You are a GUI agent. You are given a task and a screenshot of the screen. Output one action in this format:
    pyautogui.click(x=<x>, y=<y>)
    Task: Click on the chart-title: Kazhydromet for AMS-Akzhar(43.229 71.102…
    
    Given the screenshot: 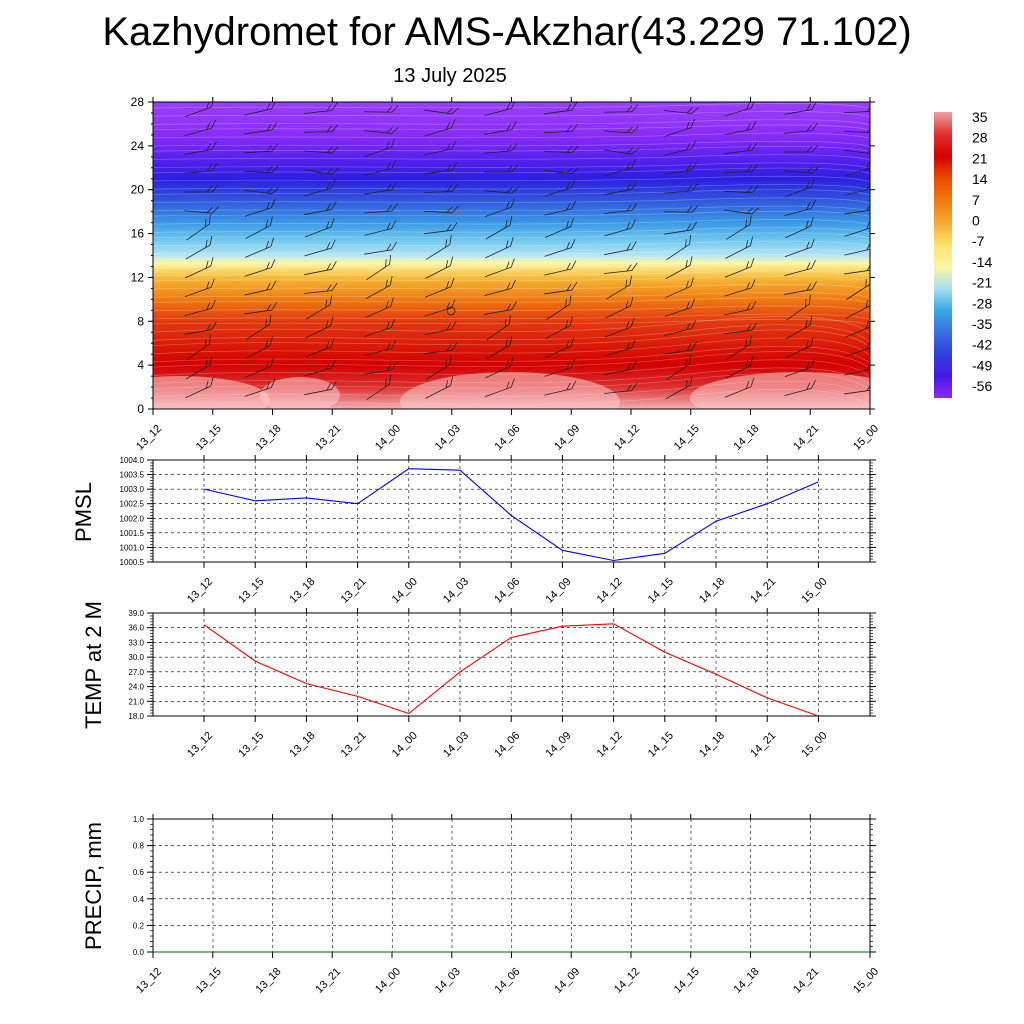 What is the action you would take?
    pyautogui.click(x=507, y=32)
    